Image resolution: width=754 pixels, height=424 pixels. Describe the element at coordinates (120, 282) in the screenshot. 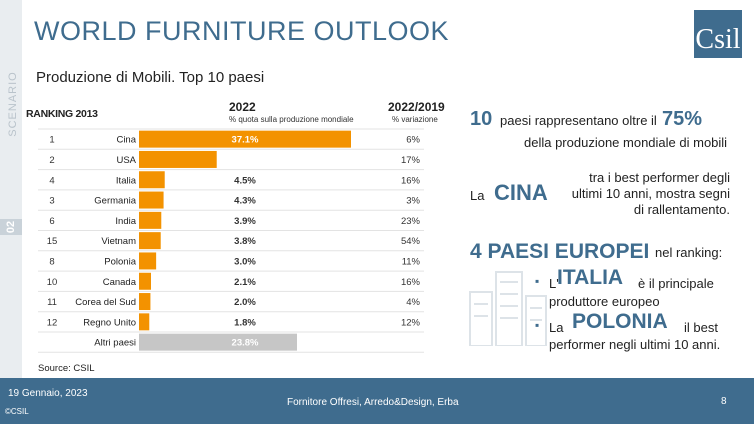

I see `country-label: Canada` at that location.